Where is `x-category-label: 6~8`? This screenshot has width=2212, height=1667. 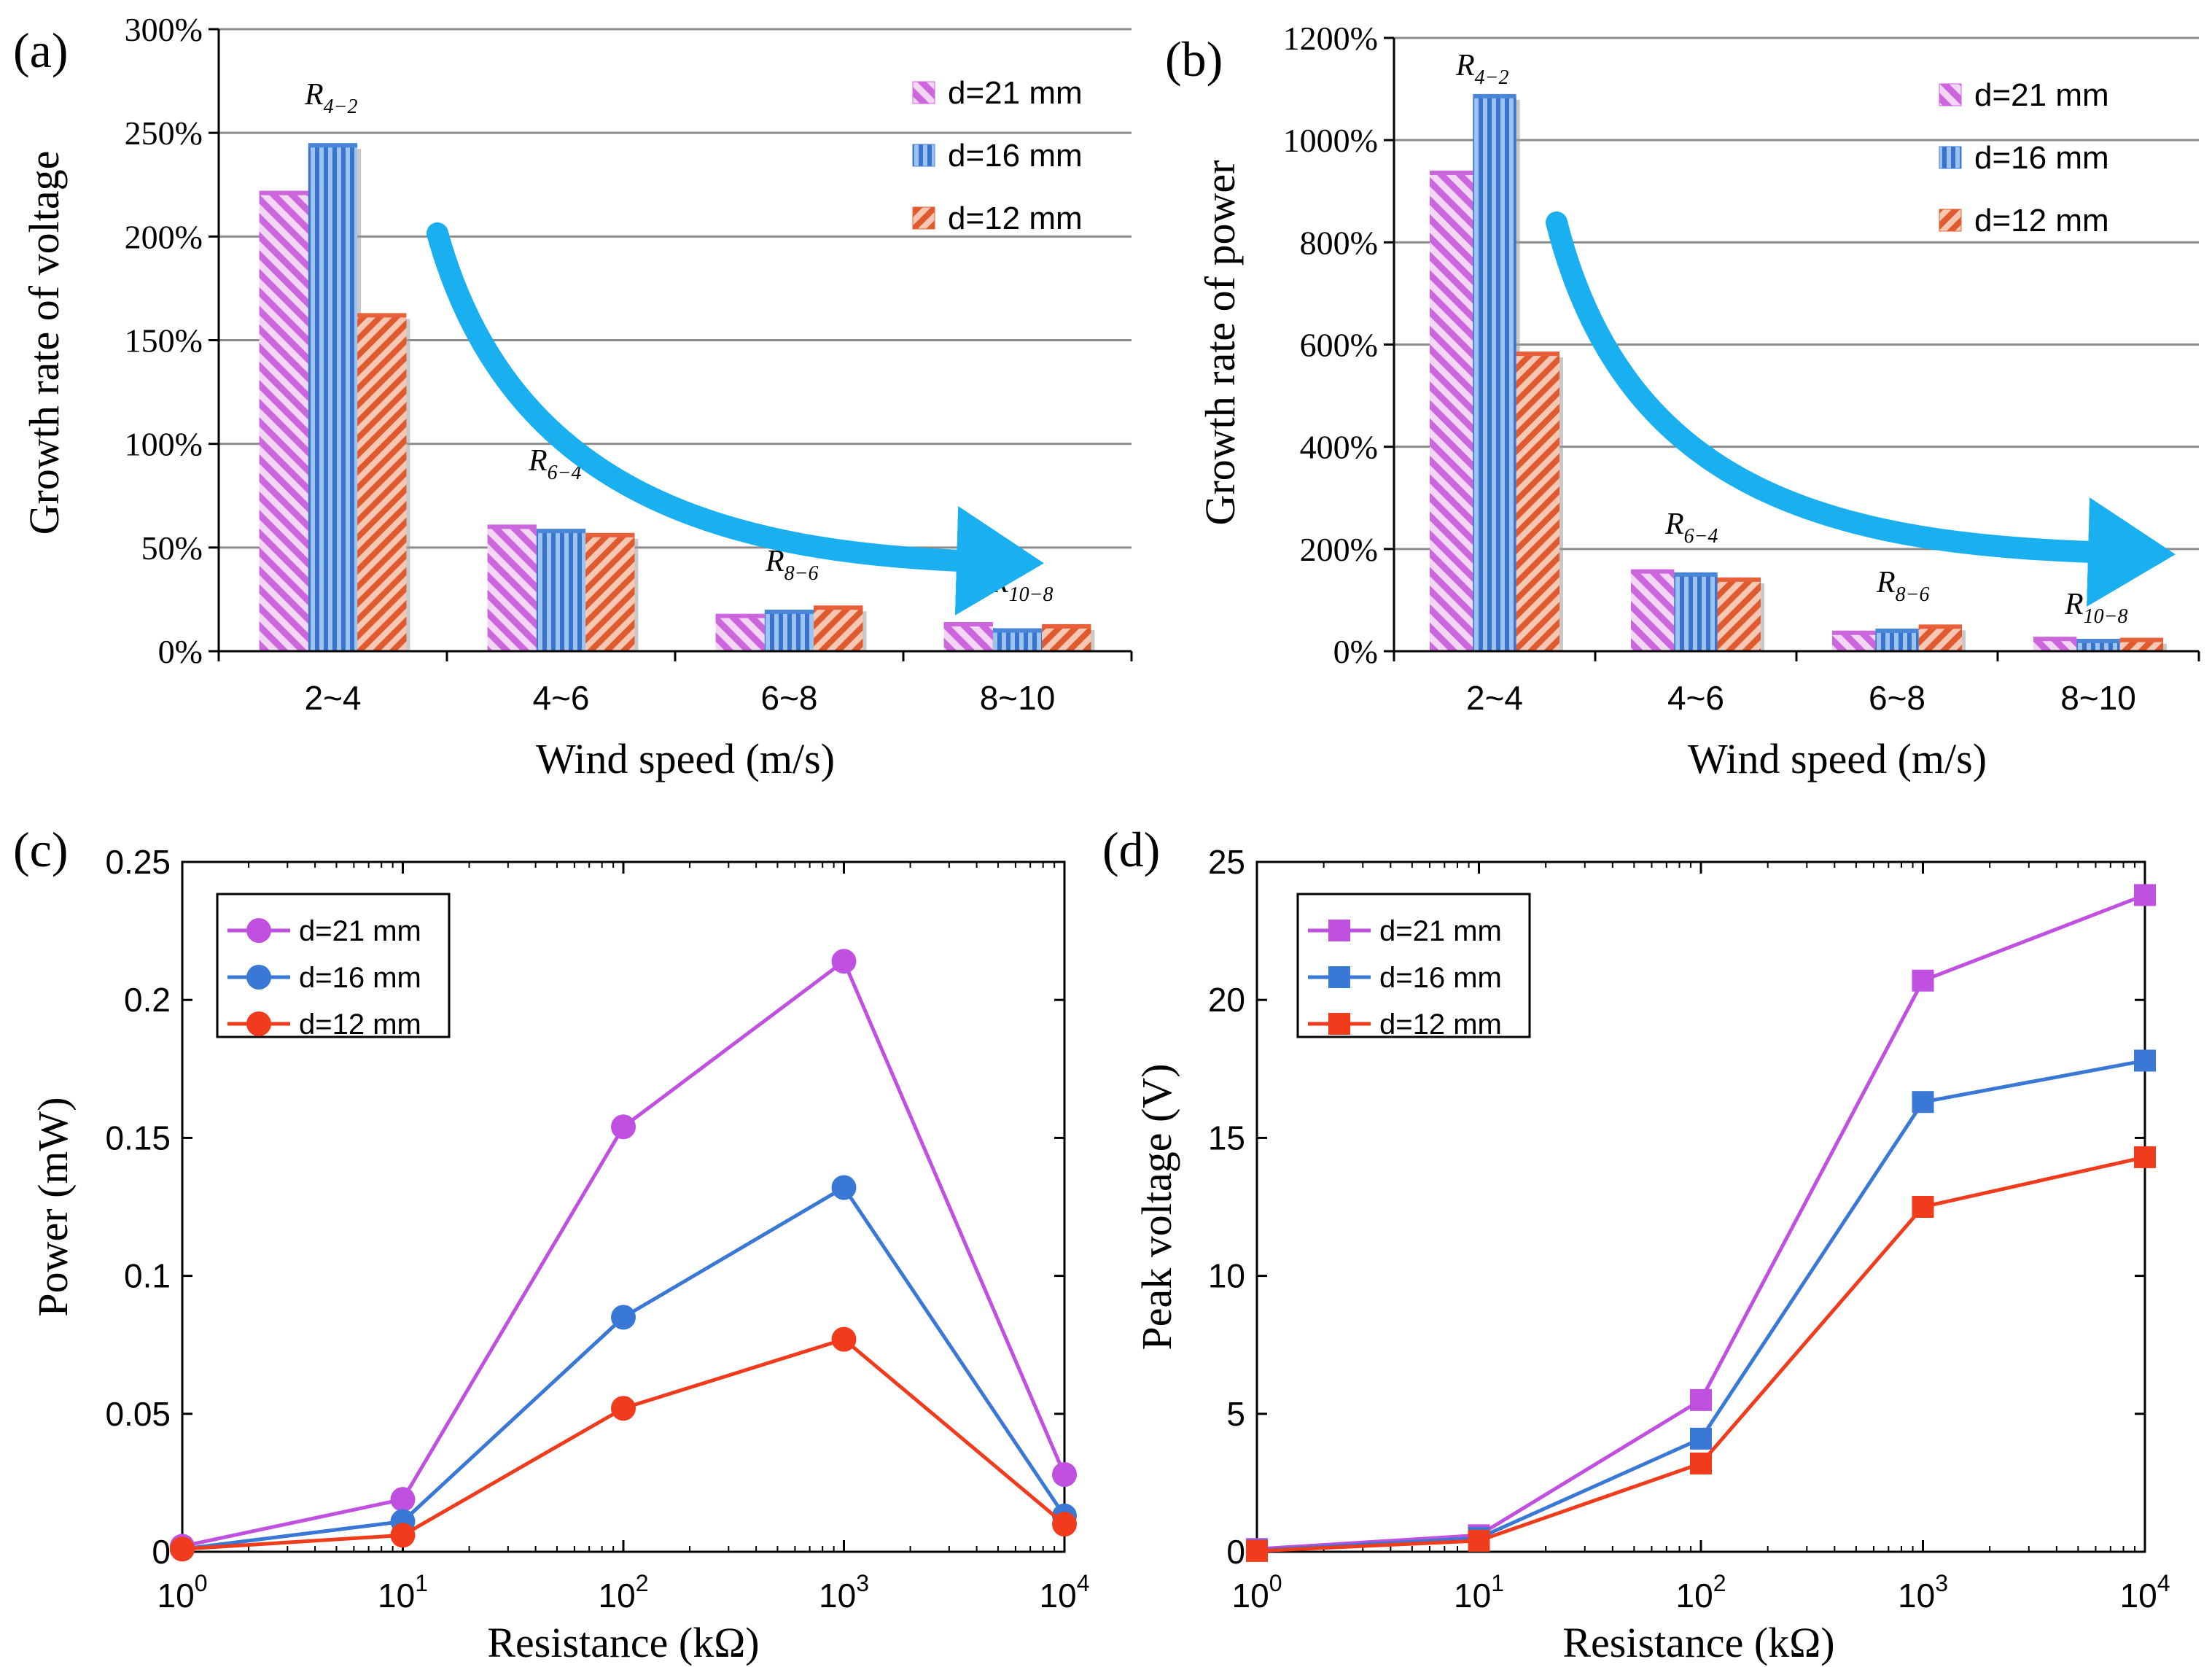
x-category-label: 6~8 is located at coordinates (788, 698).